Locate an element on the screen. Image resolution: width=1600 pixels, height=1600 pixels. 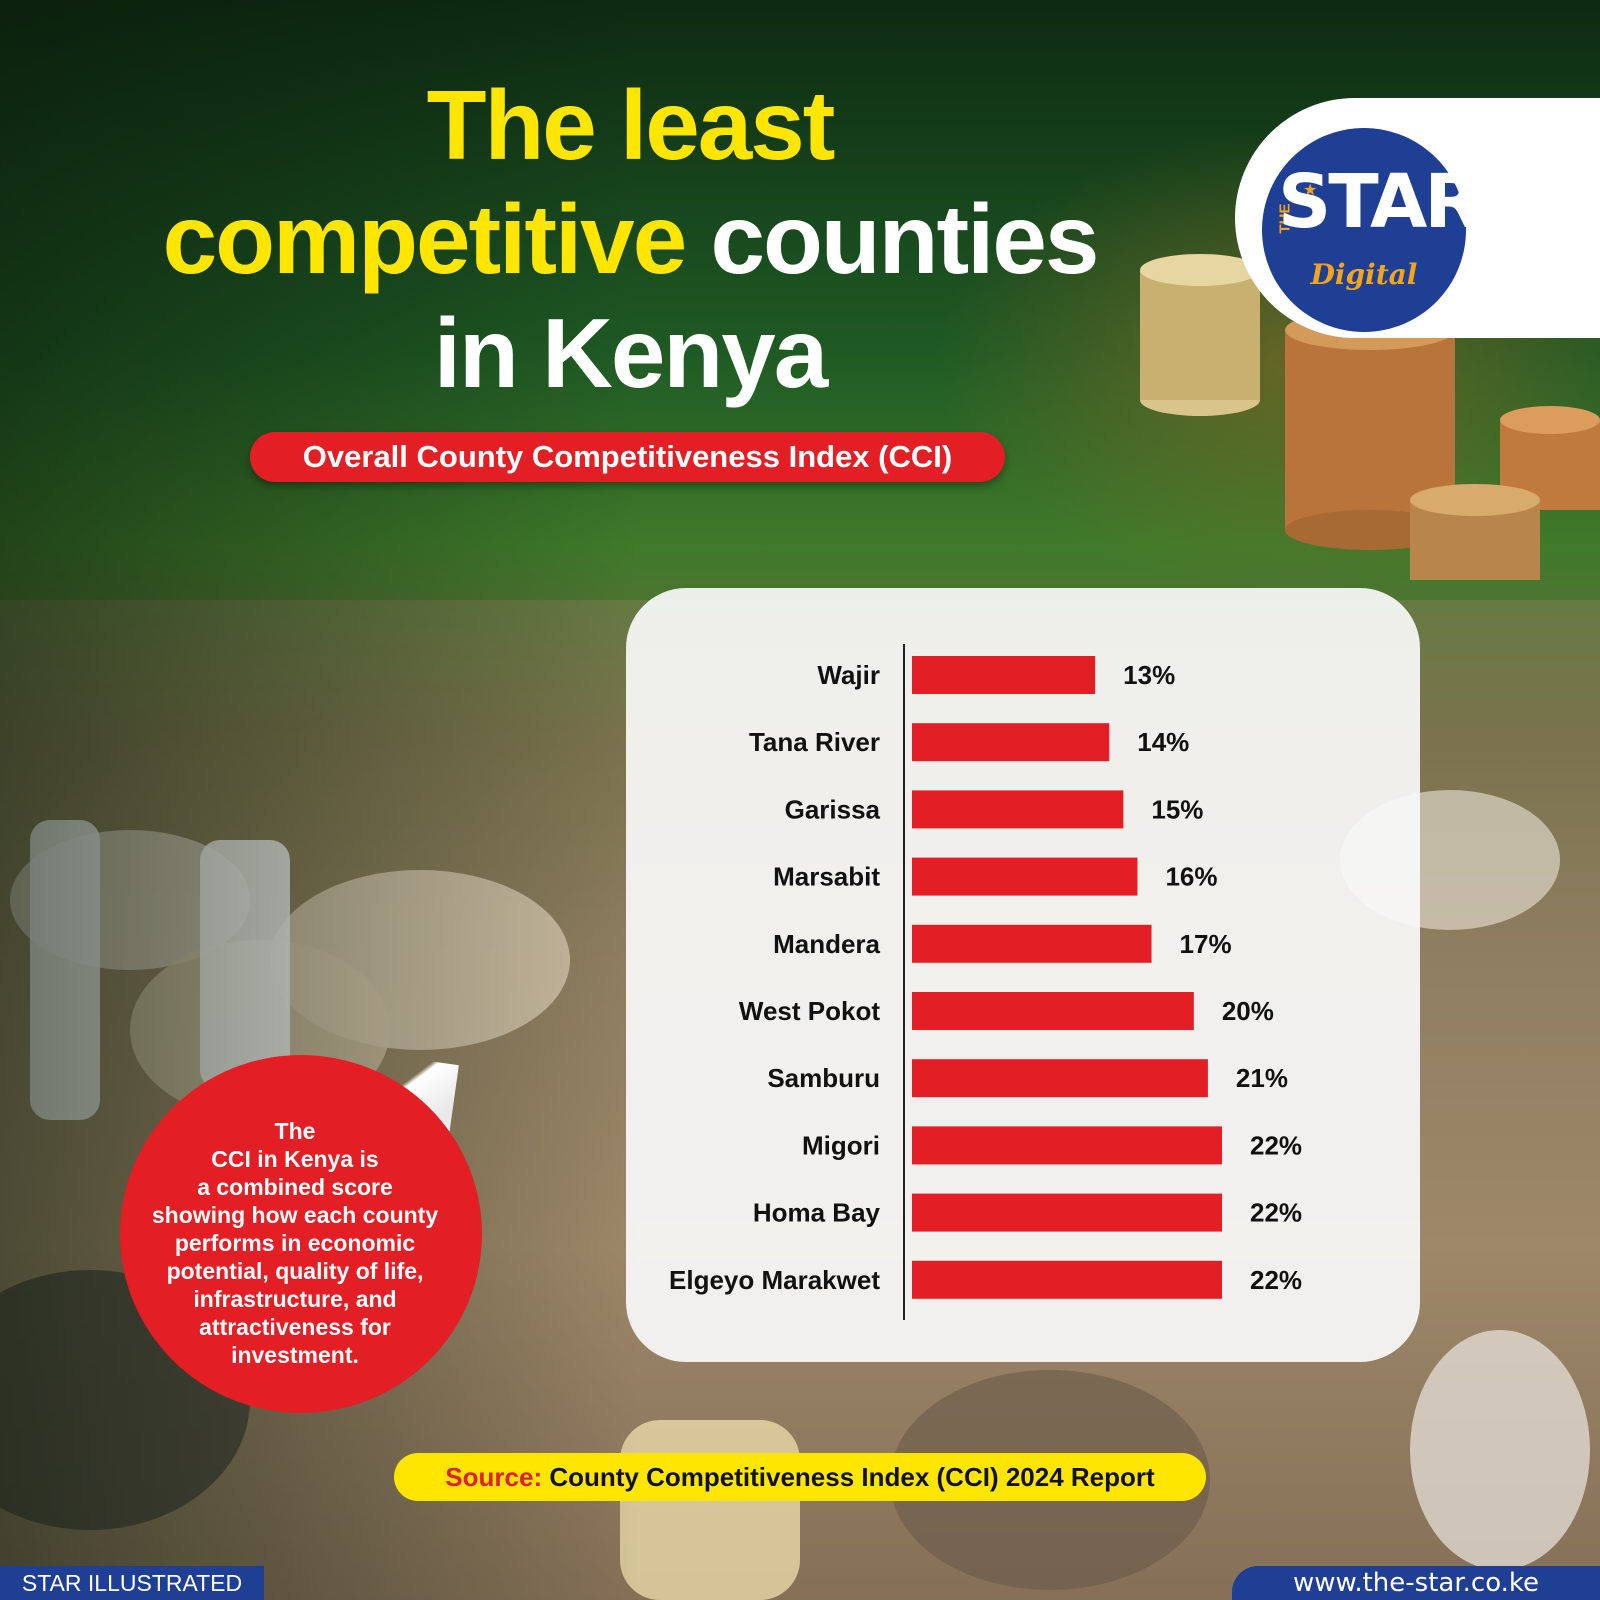
info-callout is located at coordinates (301, 1234).